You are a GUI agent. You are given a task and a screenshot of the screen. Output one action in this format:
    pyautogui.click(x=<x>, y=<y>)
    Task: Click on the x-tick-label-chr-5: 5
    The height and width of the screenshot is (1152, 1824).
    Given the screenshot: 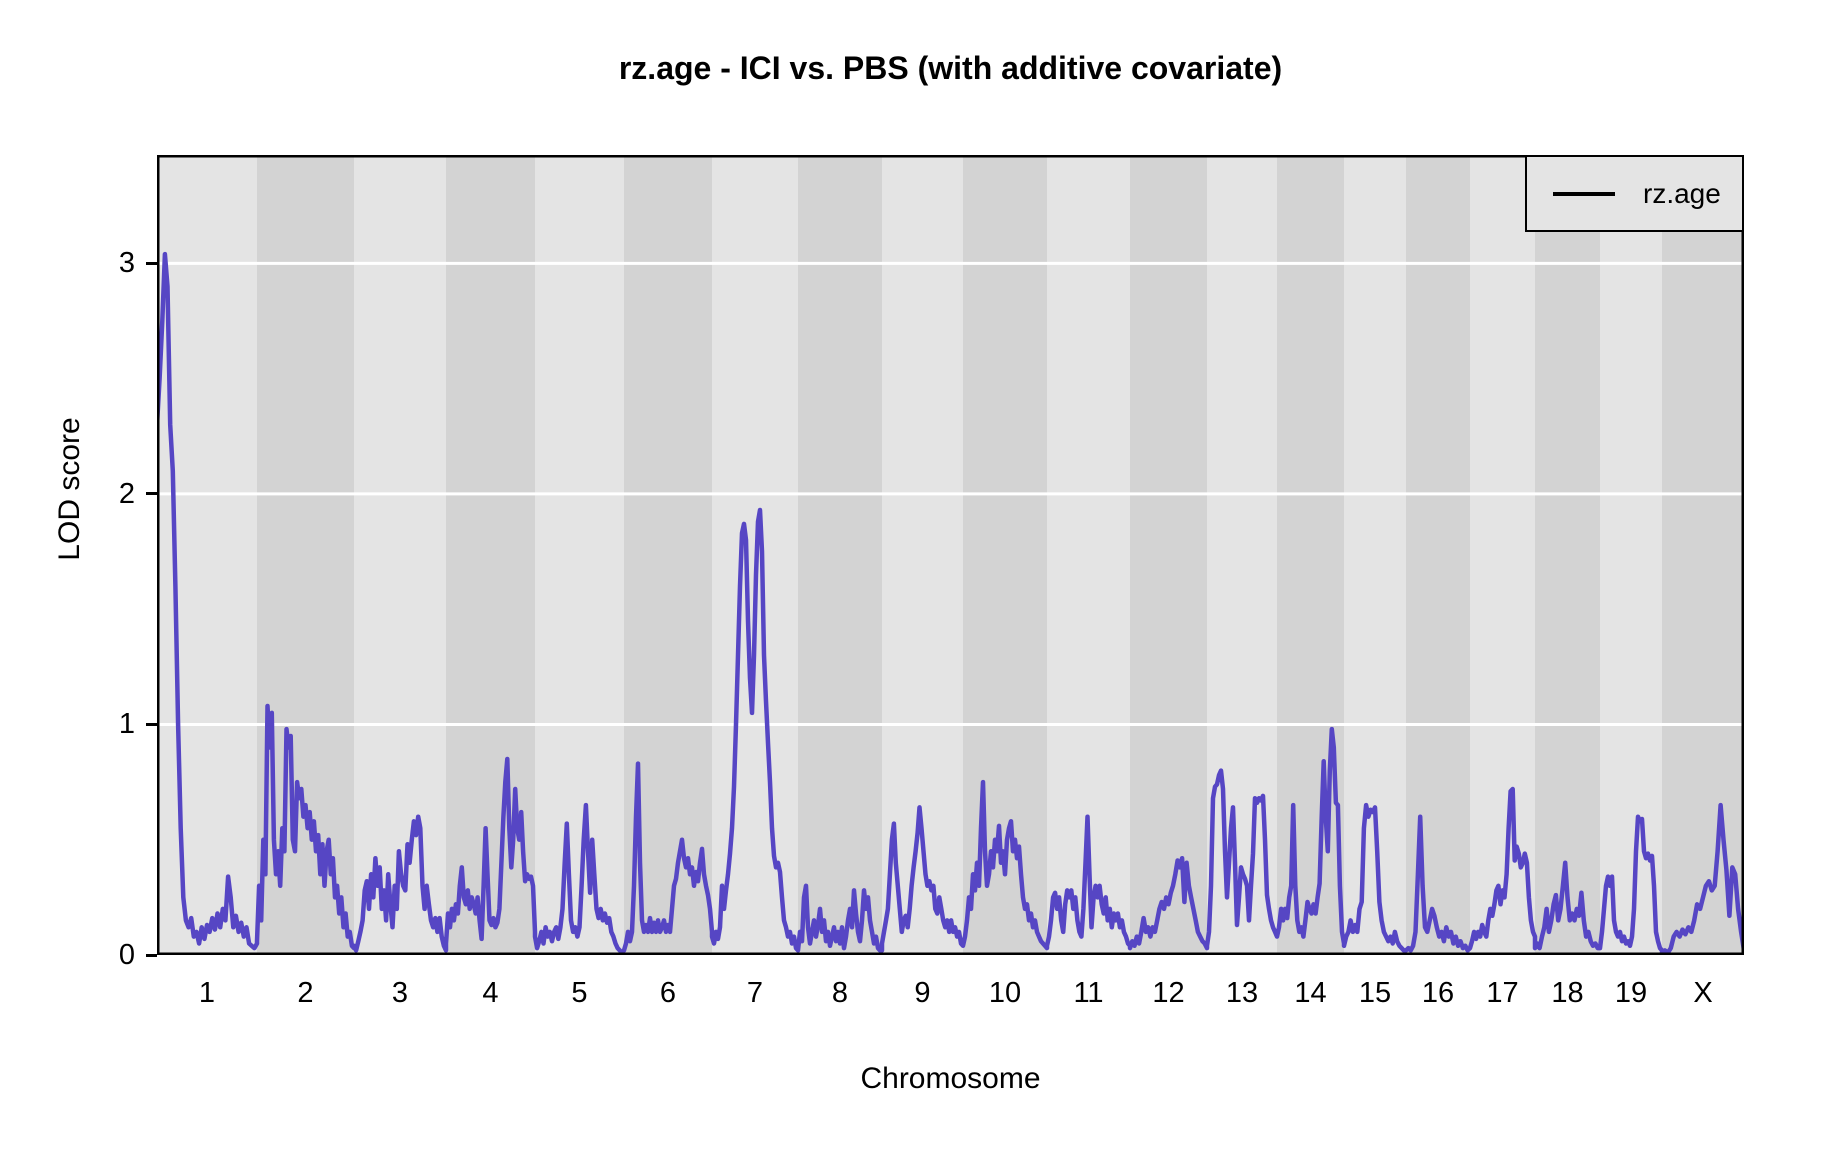 What is the action you would take?
    pyautogui.click(x=579, y=993)
    